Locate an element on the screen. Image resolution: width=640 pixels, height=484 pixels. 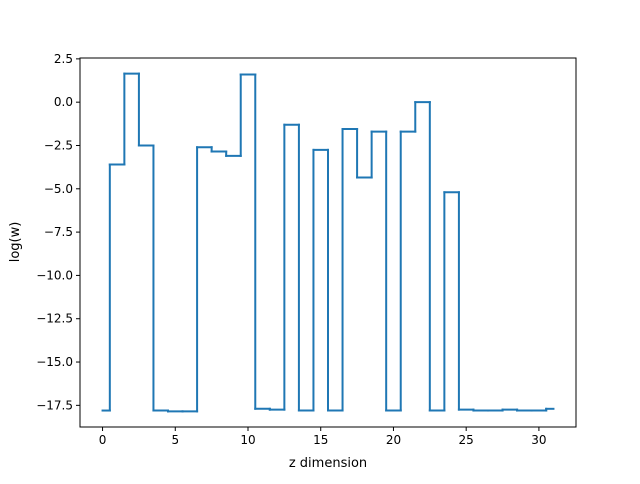
y-tick-label: −15.0 is located at coordinates (54, 362).